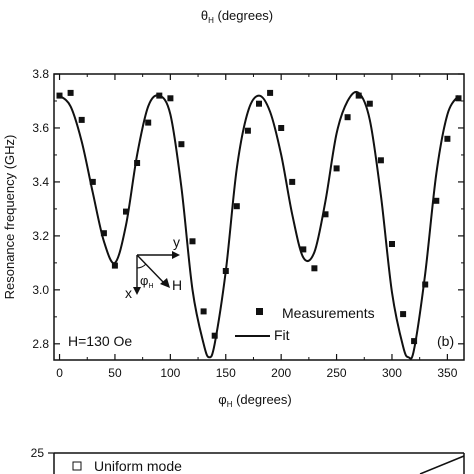 The height and width of the screenshot is (474, 474). Describe the element at coordinates (337, 373) in the screenshot. I see `x-tick-label: 250` at that location.